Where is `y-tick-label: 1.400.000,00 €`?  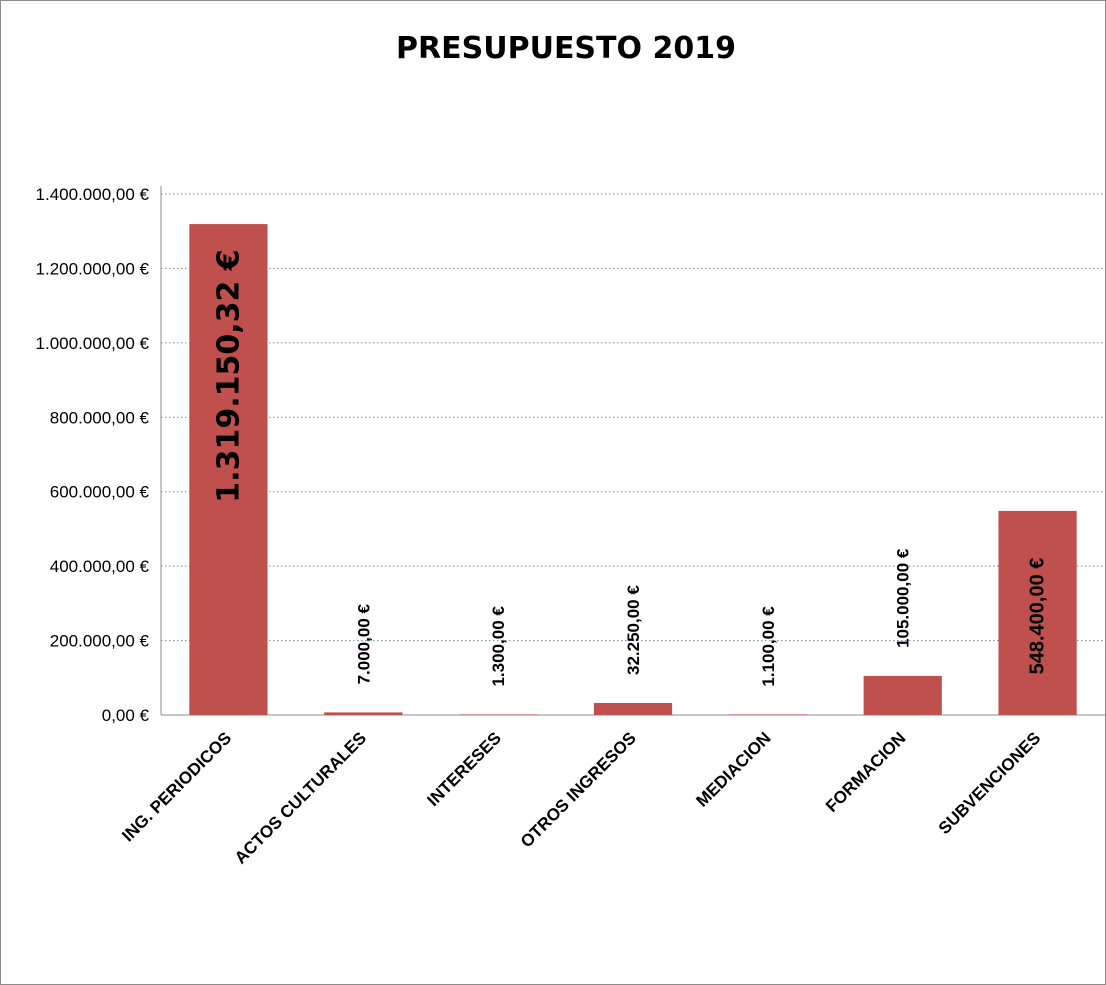
y-tick-label: 1.400.000,00 € is located at coordinates (93, 194).